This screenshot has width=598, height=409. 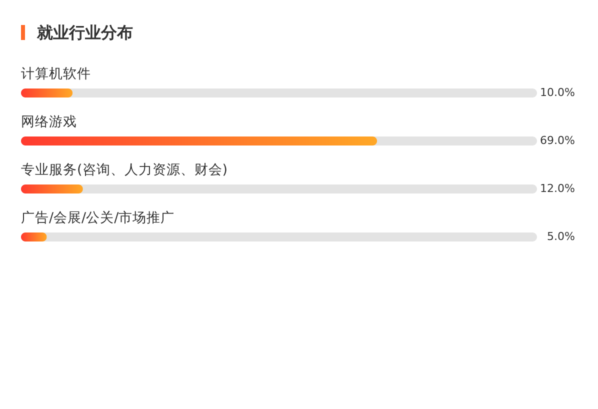 I want to click on data-label: 5.0%, so click(x=561, y=236).